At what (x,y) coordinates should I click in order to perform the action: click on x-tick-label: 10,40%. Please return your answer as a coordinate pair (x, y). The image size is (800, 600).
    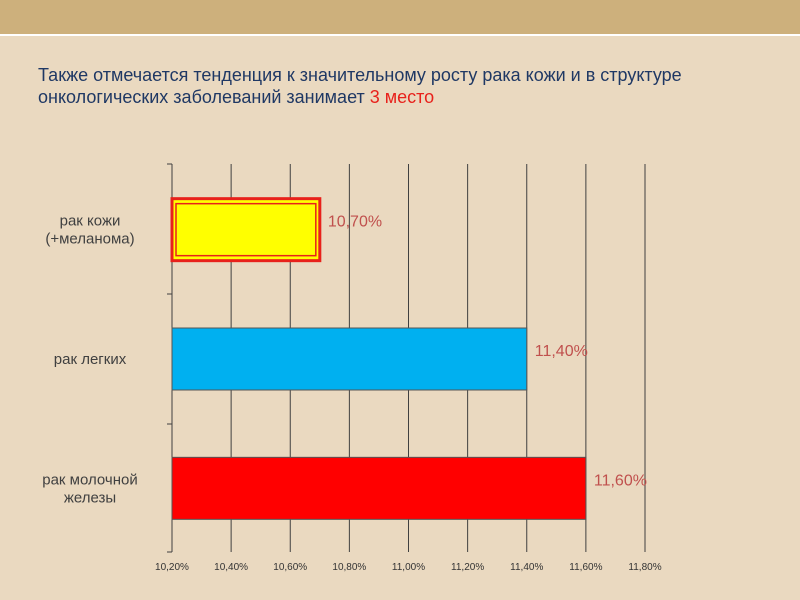
    Looking at the image, I should click on (231, 567).